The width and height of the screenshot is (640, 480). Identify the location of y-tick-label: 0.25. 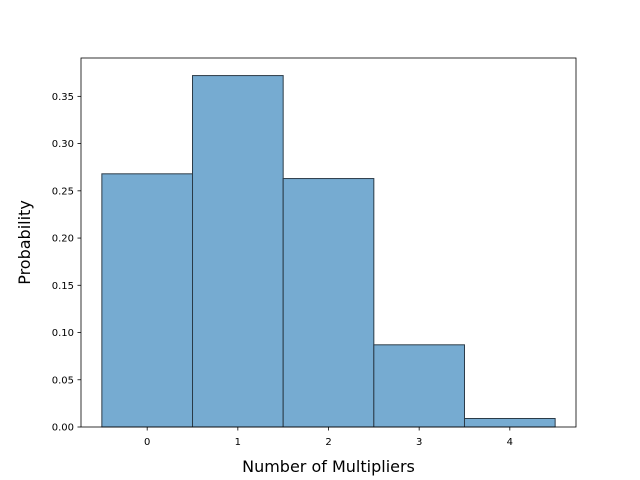
(63, 191).